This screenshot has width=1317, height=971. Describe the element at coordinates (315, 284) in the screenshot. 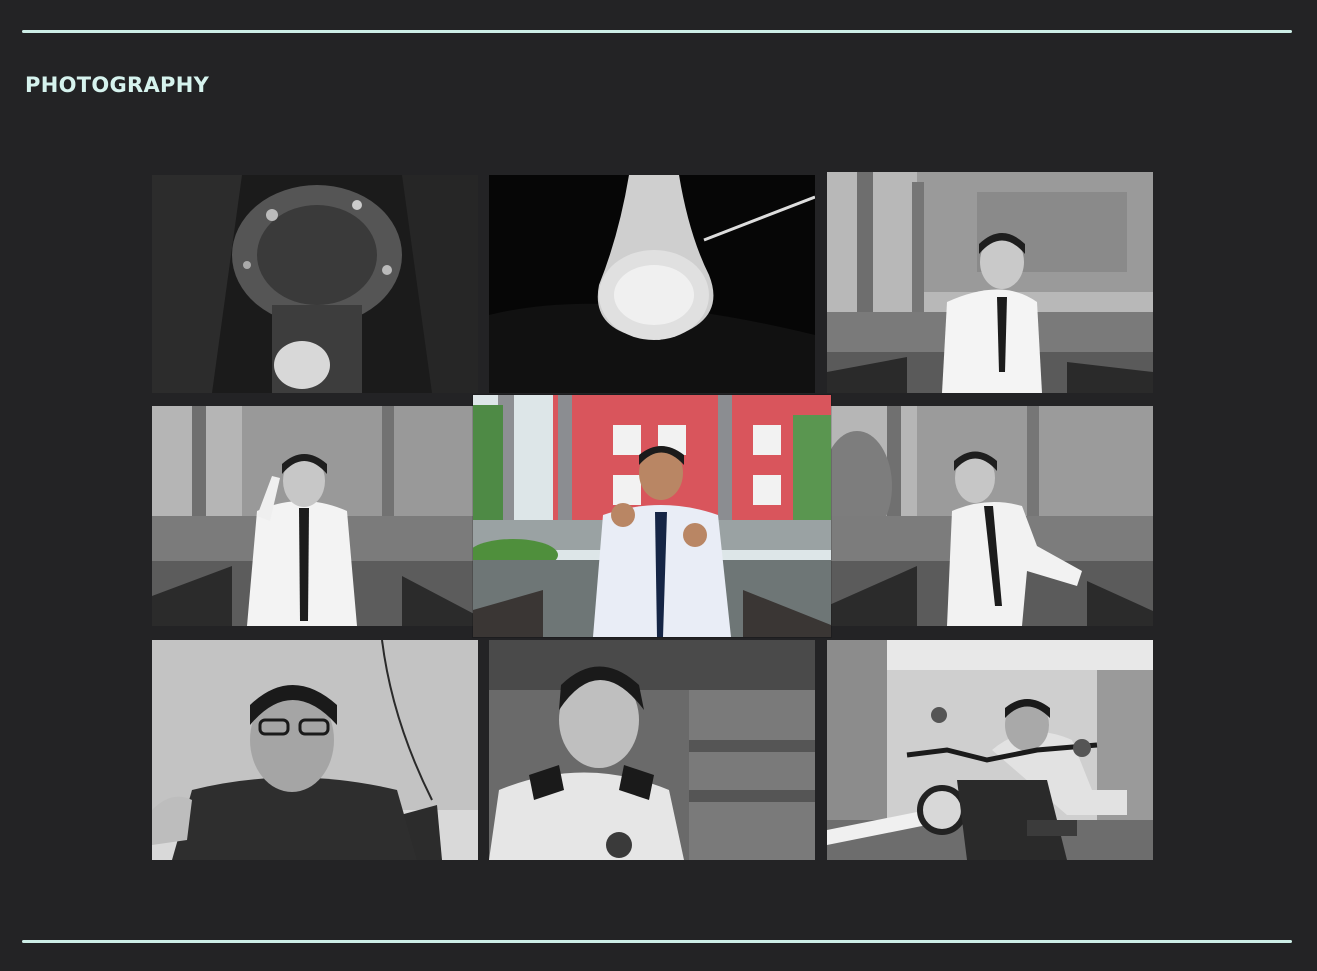

I see `gallery-photo-water-splash` at that location.